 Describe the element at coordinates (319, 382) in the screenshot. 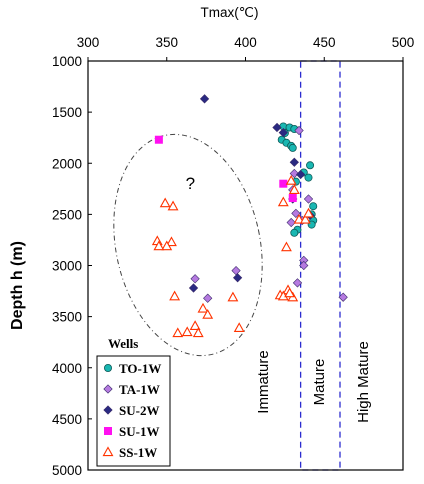

I see `zone-label: Mature` at that location.